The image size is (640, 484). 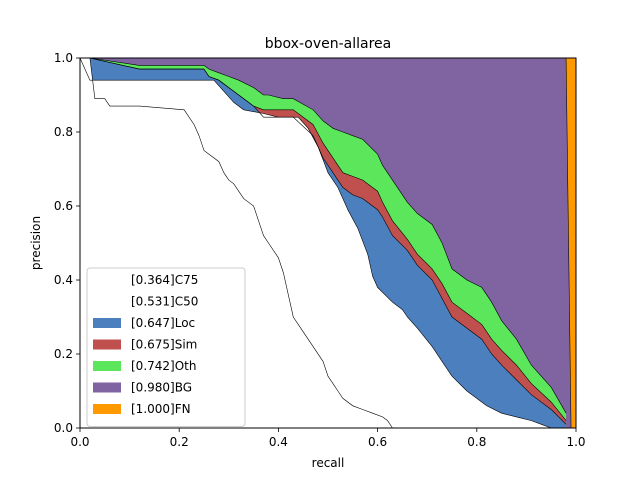 I want to click on legend-swatch-c75, so click(x=107, y=280).